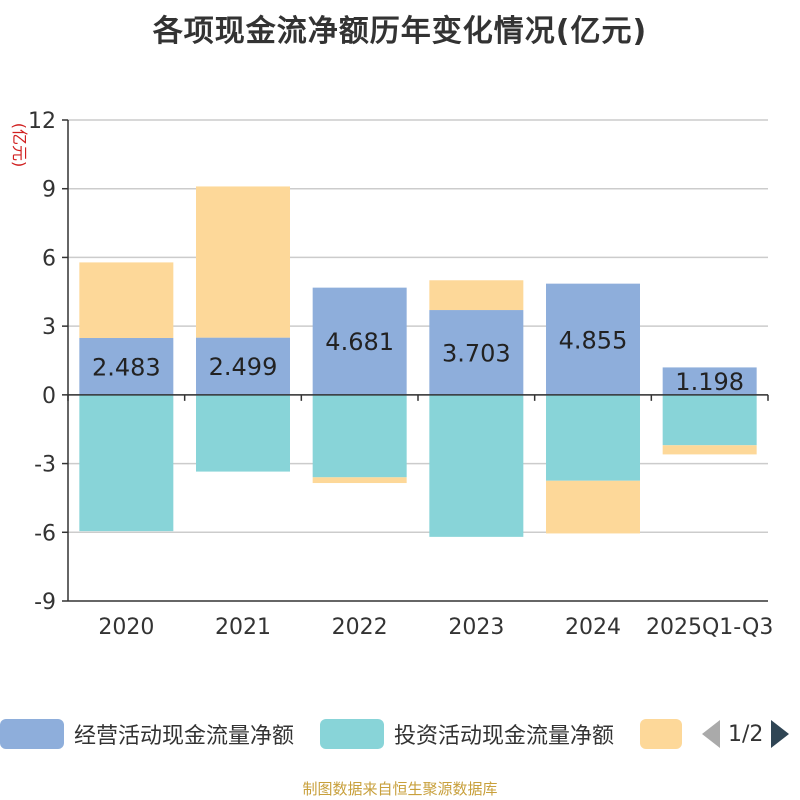  I want to click on y-tick-label: 3, so click(49, 327).